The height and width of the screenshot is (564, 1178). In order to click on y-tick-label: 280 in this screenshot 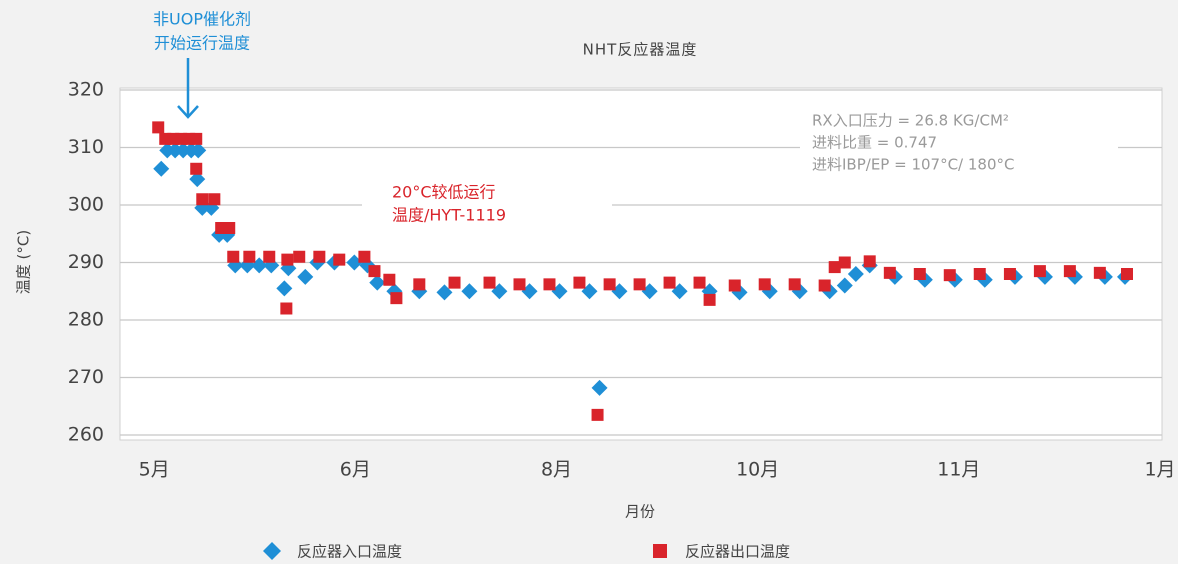, I will do `click(86, 320)`.